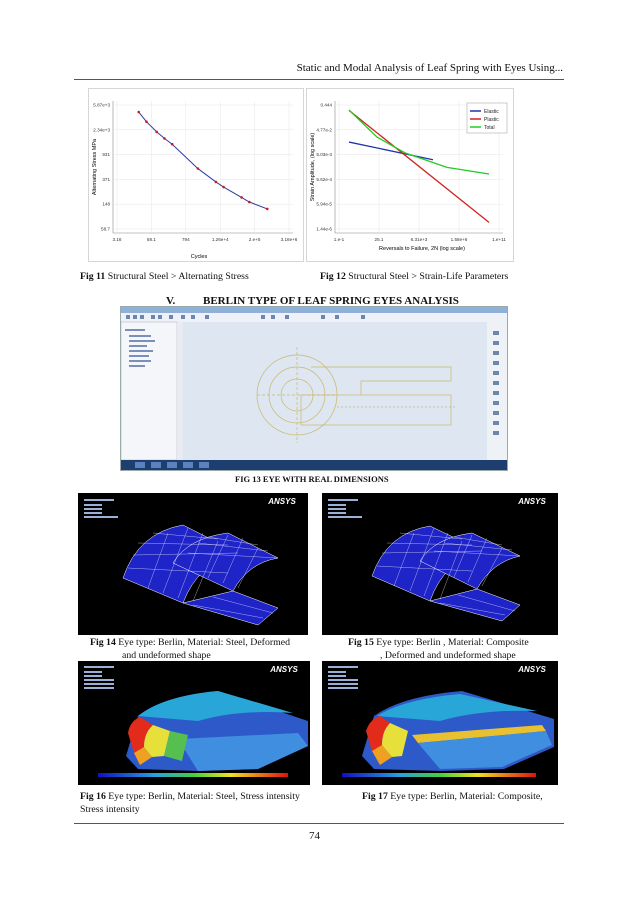 Image resolution: width=638 pixels, height=903 pixels. I want to click on header-rule, so click(319, 79).